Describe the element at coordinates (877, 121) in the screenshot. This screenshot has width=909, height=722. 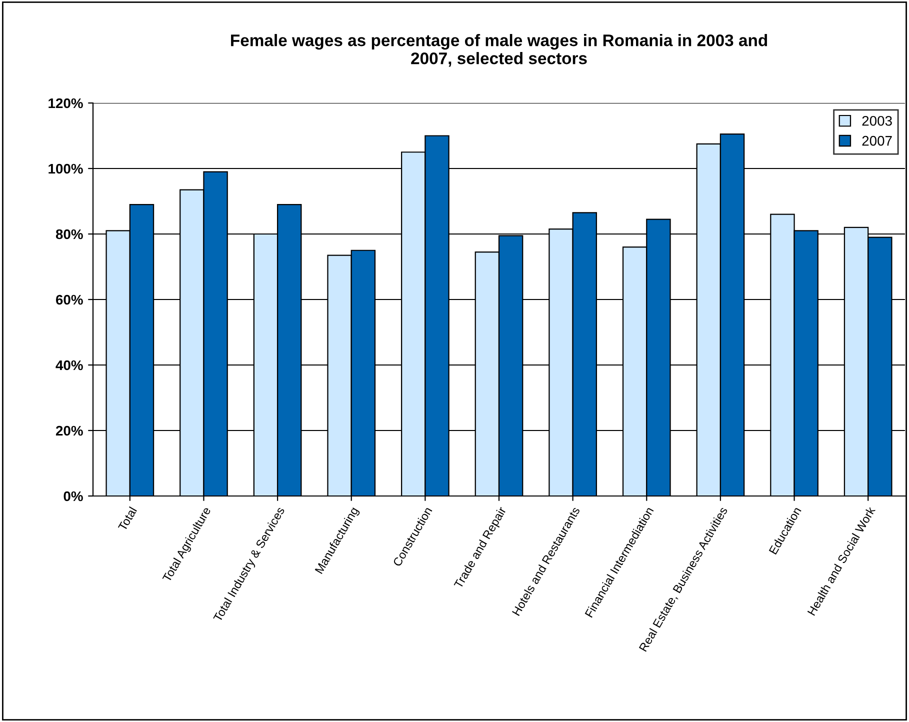
I see `legend-label: 2003` at that location.